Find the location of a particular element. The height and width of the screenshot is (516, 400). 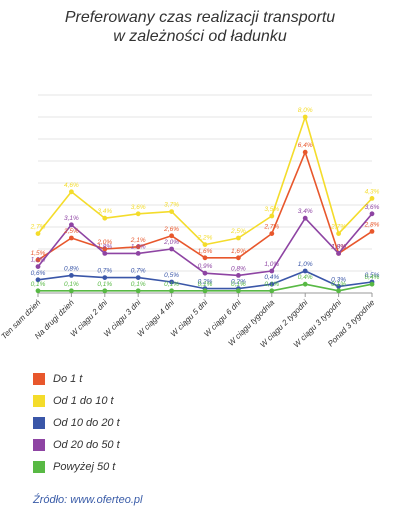

data-label: 1,2% is located at coordinates (38, 260).